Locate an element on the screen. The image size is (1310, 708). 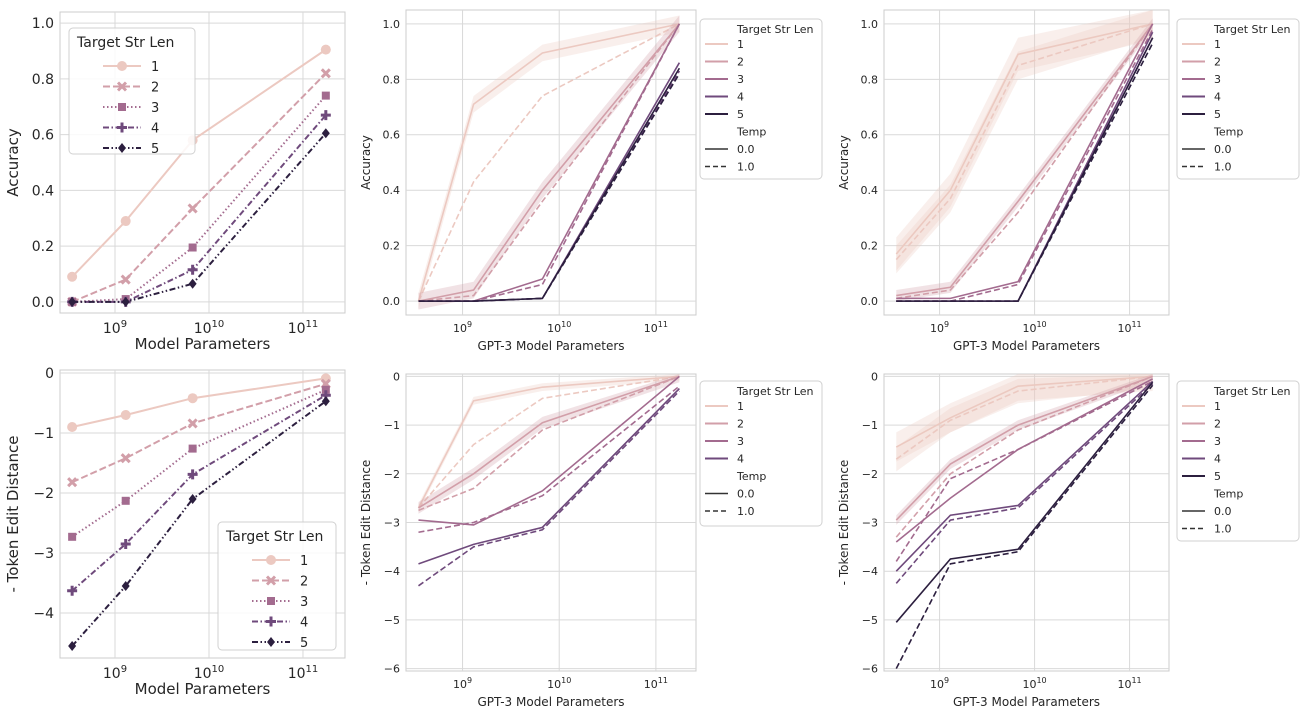
x-tick-label: 1010 is located at coordinates (1034, 327).